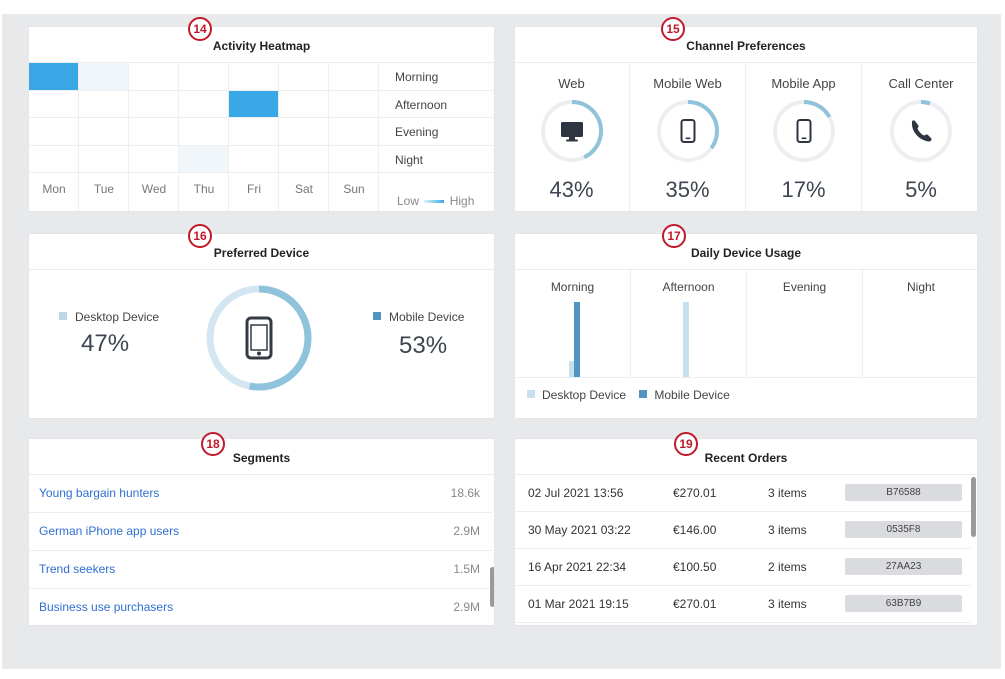 The height and width of the screenshot is (679, 1005). What do you see at coordinates (579, 530) in the screenshot?
I see `order-date: 30 May 2021 03:22` at bounding box center [579, 530].